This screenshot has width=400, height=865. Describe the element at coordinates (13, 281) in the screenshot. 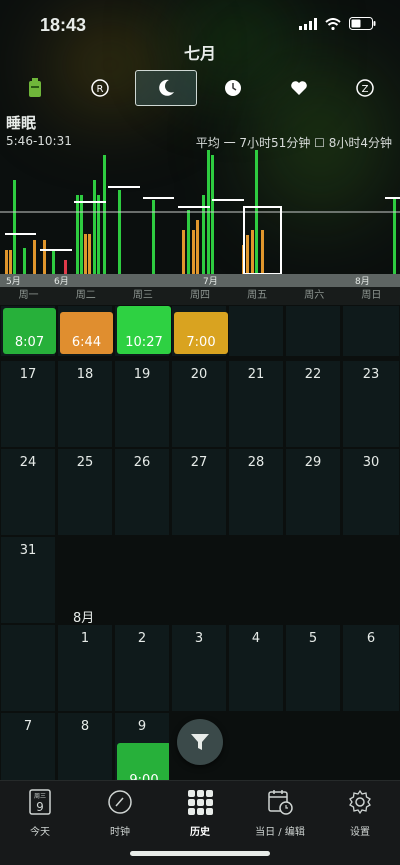

I see `chart-label-may: 5月` at that location.